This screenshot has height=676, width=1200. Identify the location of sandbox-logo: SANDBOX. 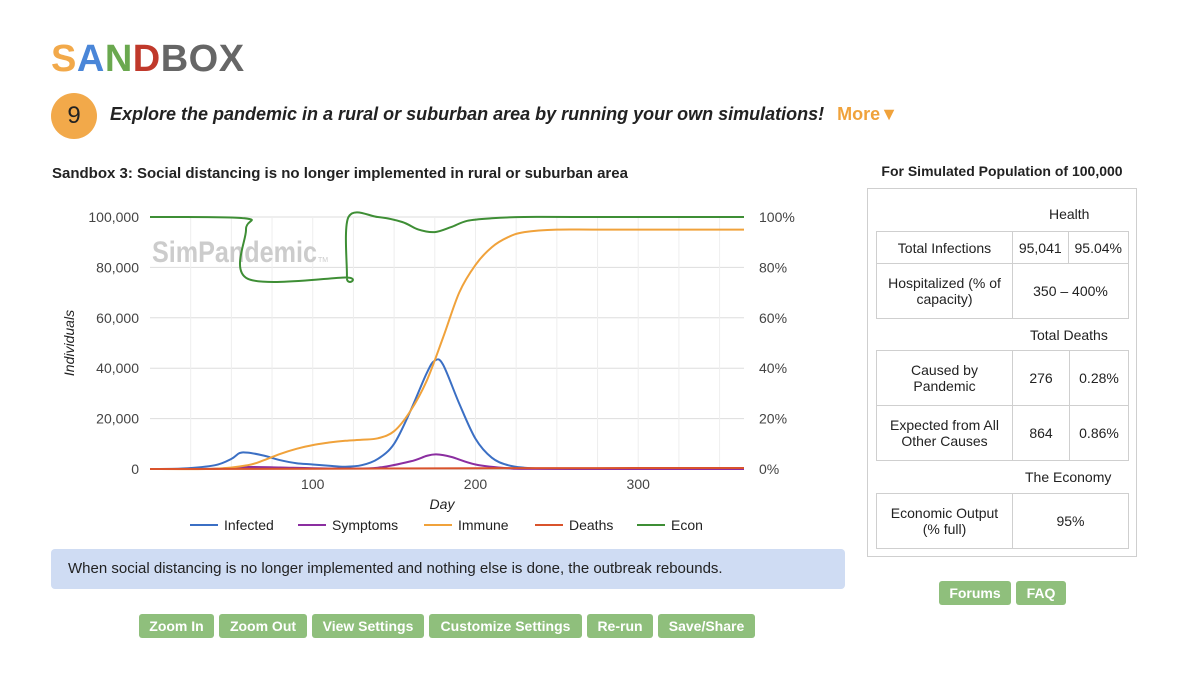
(148, 59).